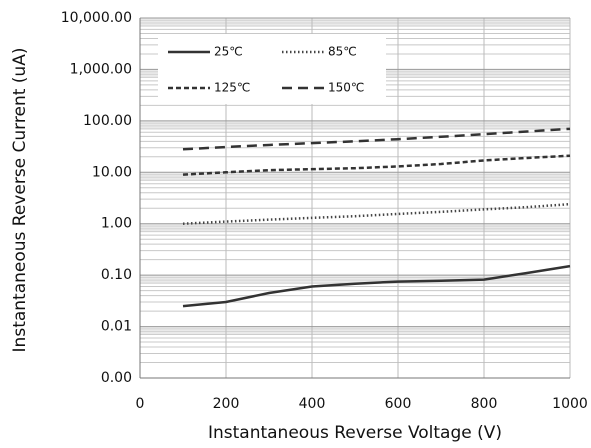 Image resolution: width=591 pixels, height=448 pixels. What do you see at coordinates (228, 52) in the screenshot?
I see `legend-label: 25℃` at bounding box center [228, 52].